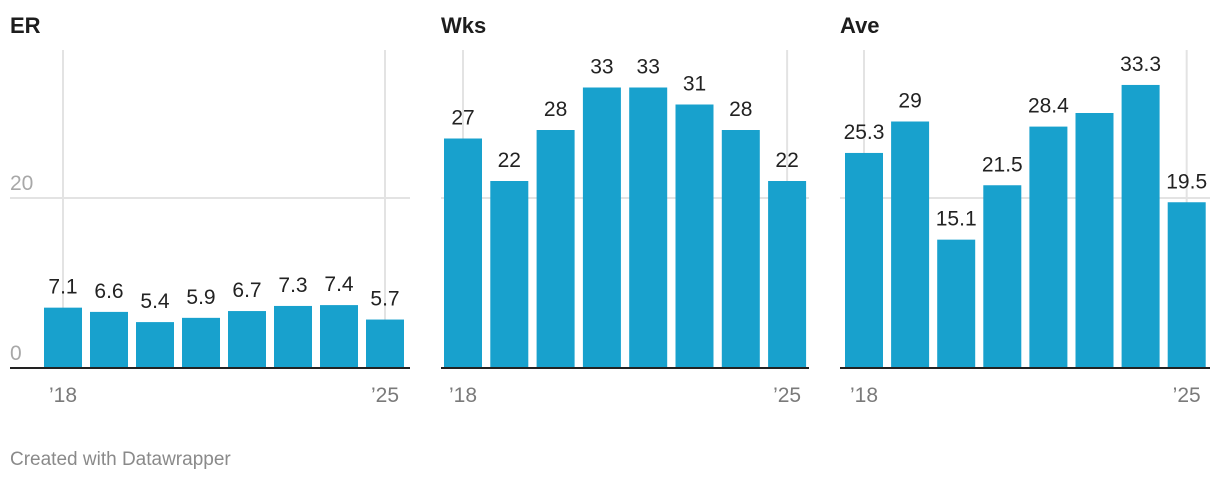 This screenshot has height=484, width=1220. Describe the element at coordinates (1002, 164) in the screenshot. I see `value-label: 21.5` at that location.